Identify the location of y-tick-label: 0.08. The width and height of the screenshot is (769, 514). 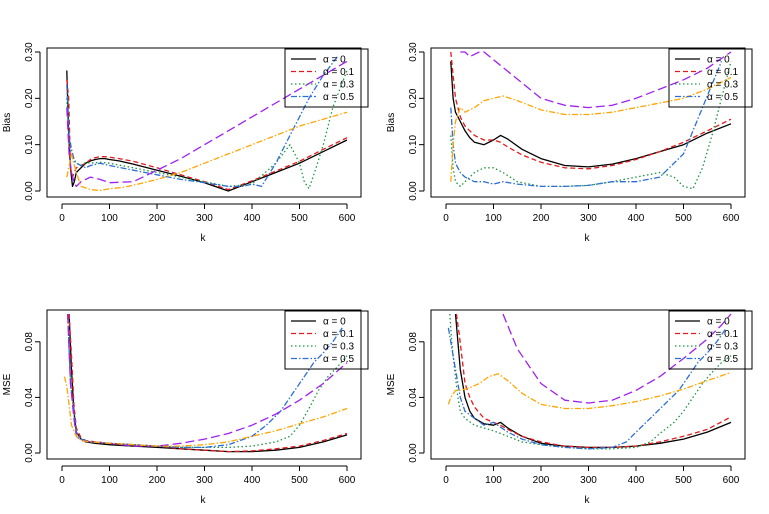
(29, 342).